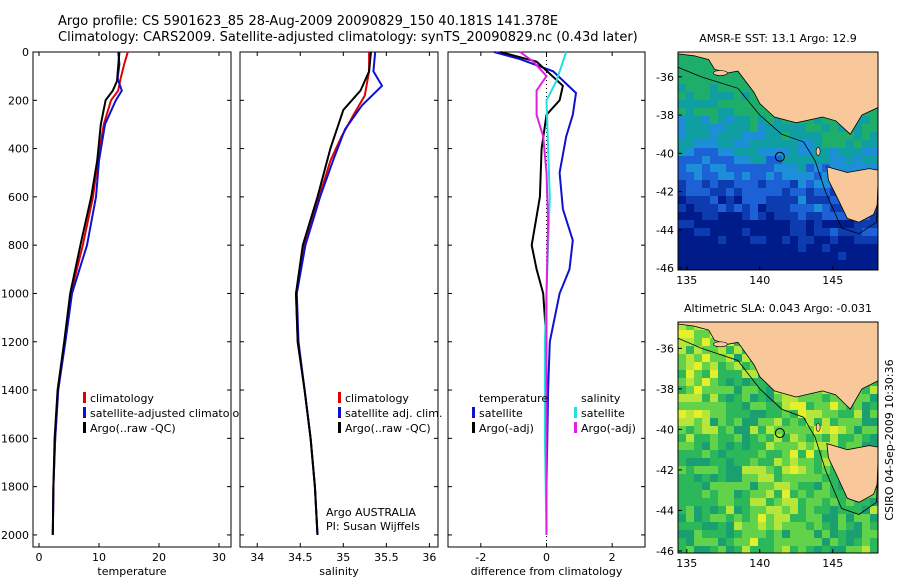 This screenshot has height=580, width=900. I want to click on lon-tick-label: 135, so click(686, 280).